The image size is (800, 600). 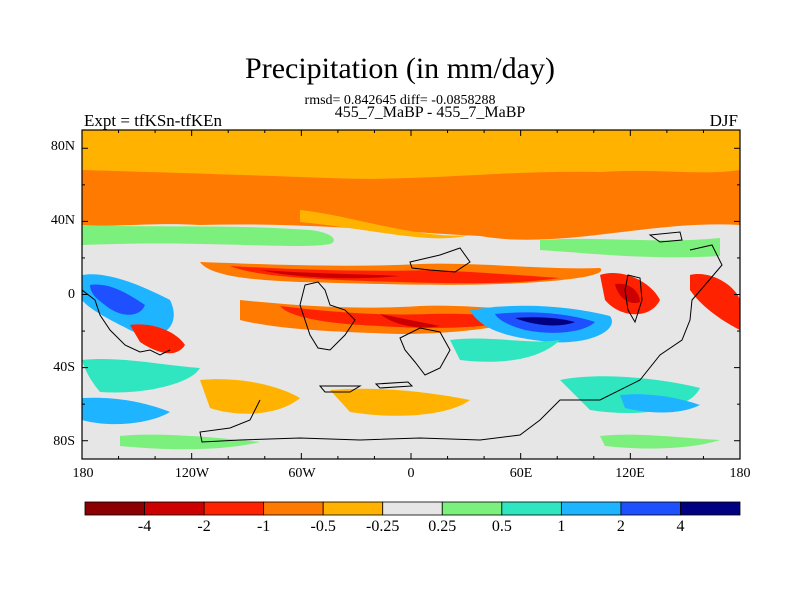 I want to click on stats-text: rmsd= 0.842645 diff= -0.0858288, so click(x=400, y=100).